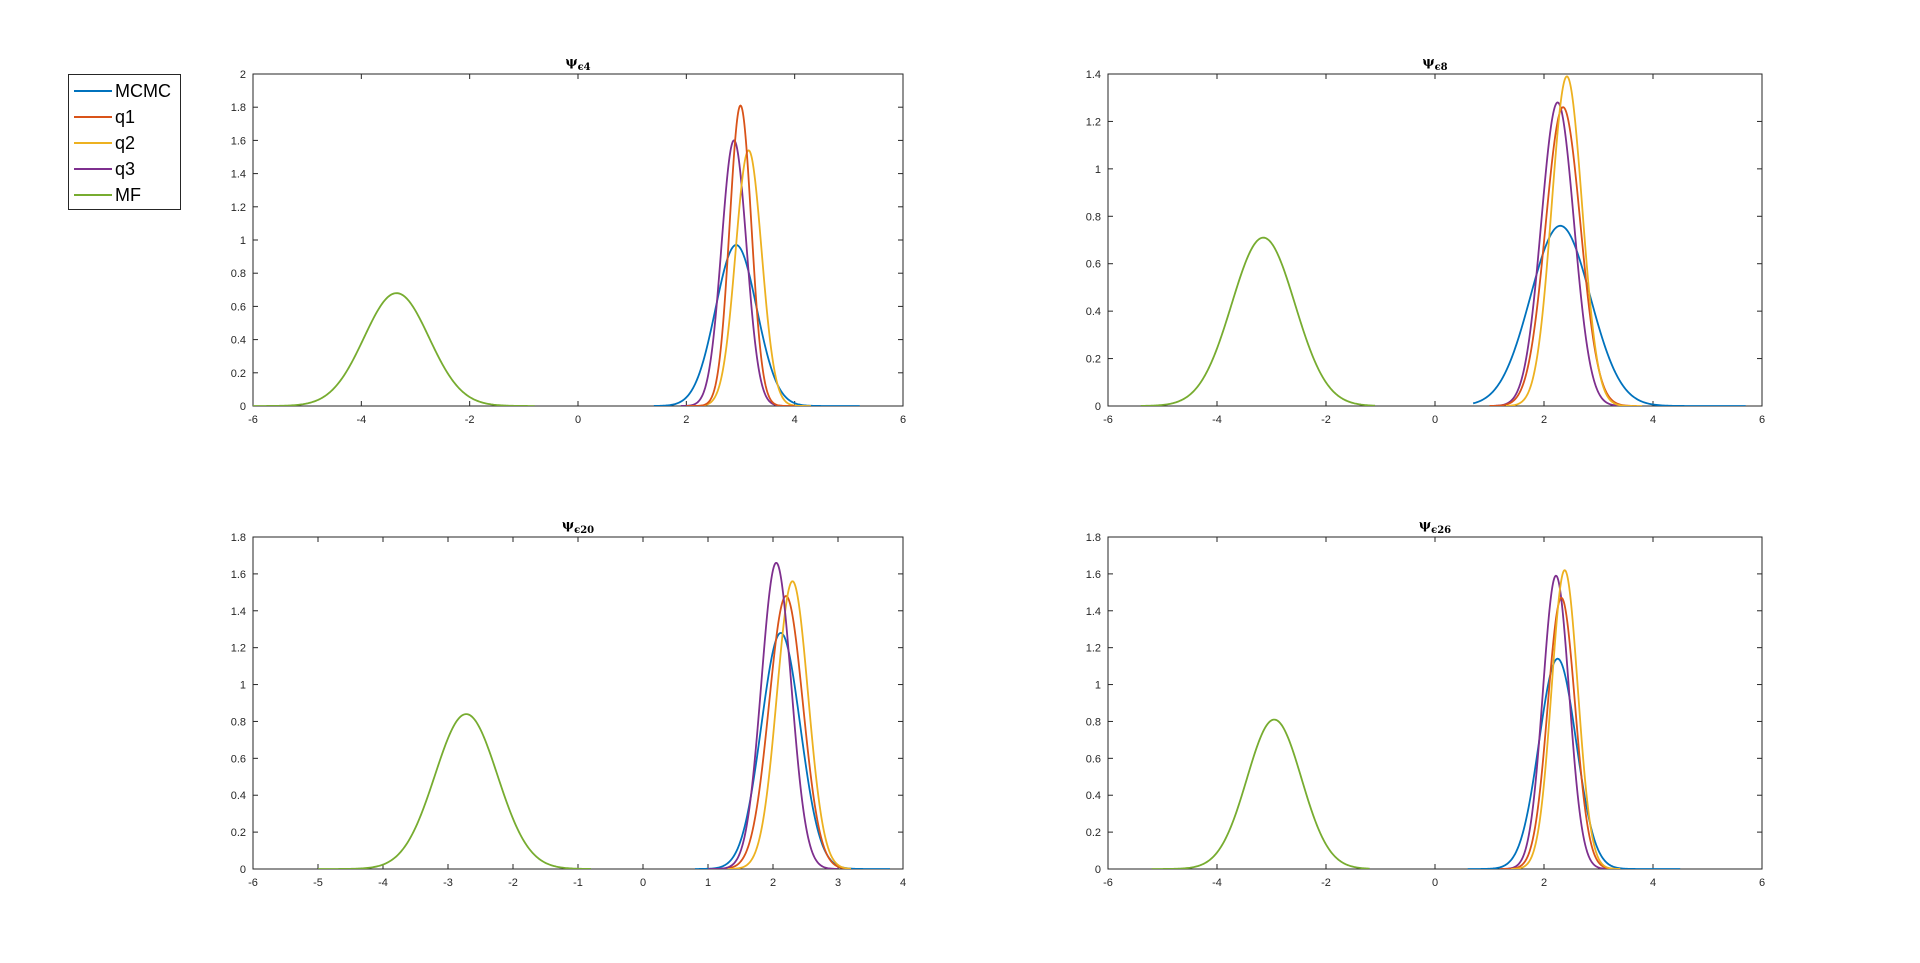 This screenshot has width=1920, height=963. What do you see at coordinates (243, 75) in the screenshot?
I see `y-tick-label: 2` at bounding box center [243, 75].